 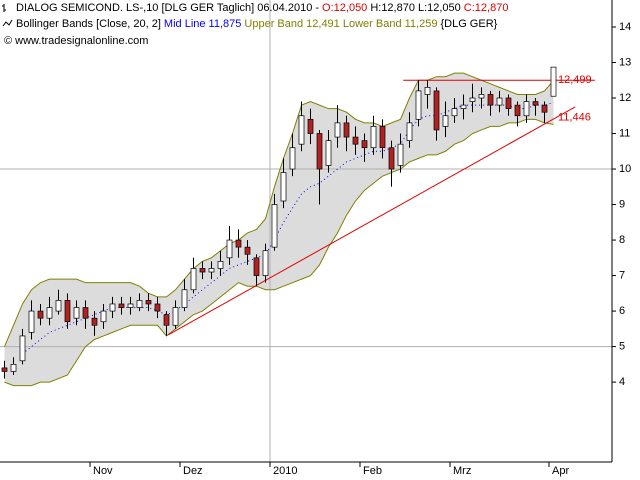 I want to click on close-text: C:12,870, so click(x=486, y=8).